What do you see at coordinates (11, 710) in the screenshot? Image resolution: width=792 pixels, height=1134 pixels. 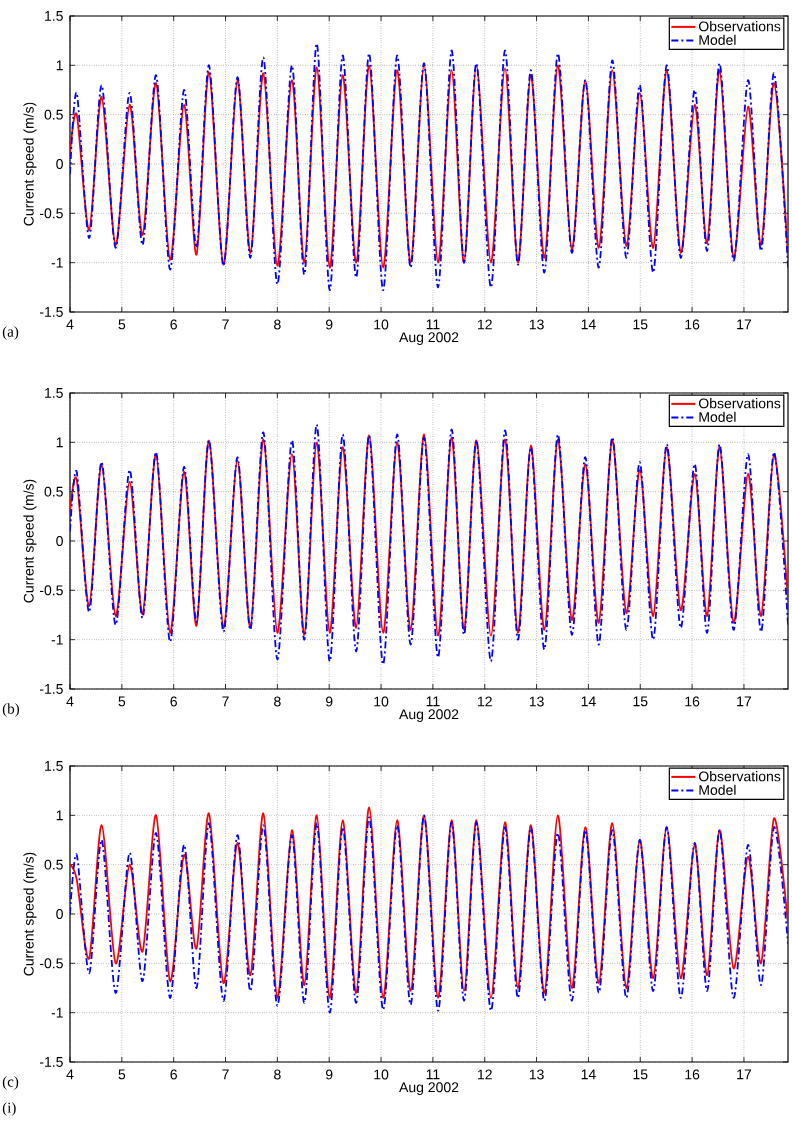 I see `text: (b)` at bounding box center [11, 710].